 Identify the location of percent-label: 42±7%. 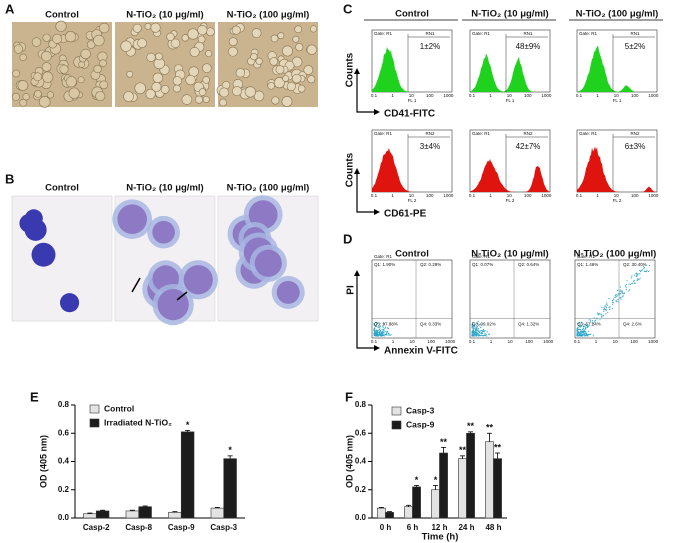
(528, 146).